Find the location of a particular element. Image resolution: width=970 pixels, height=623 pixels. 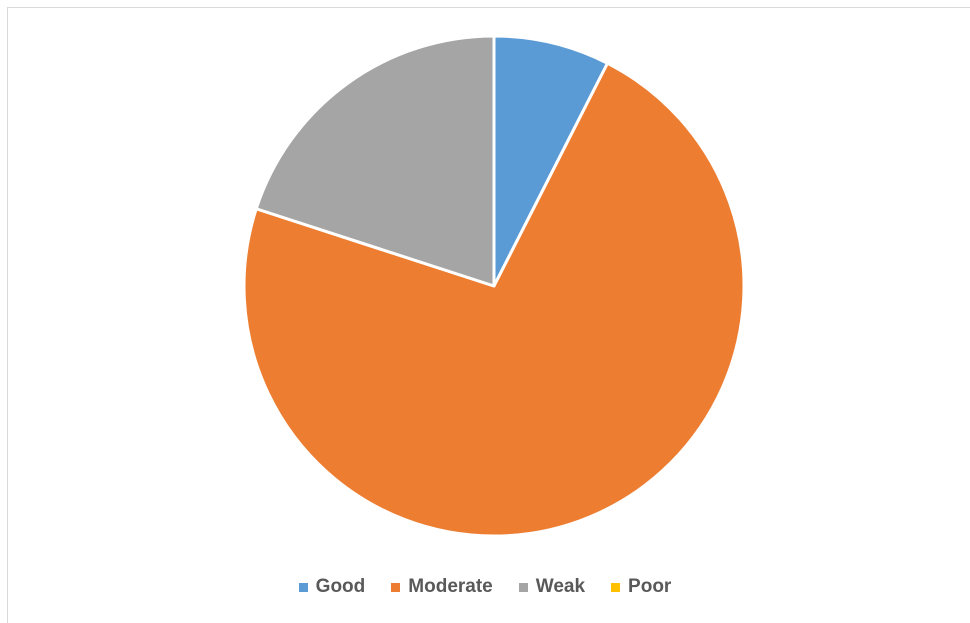

legend-swatch-good is located at coordinates (303, 587).